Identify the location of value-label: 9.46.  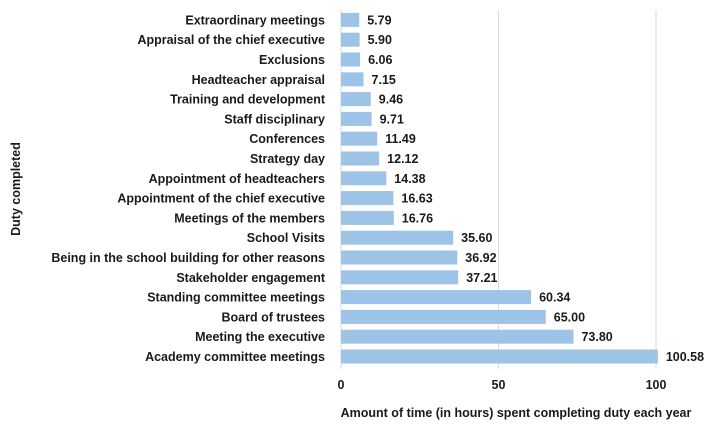
(391, 100).